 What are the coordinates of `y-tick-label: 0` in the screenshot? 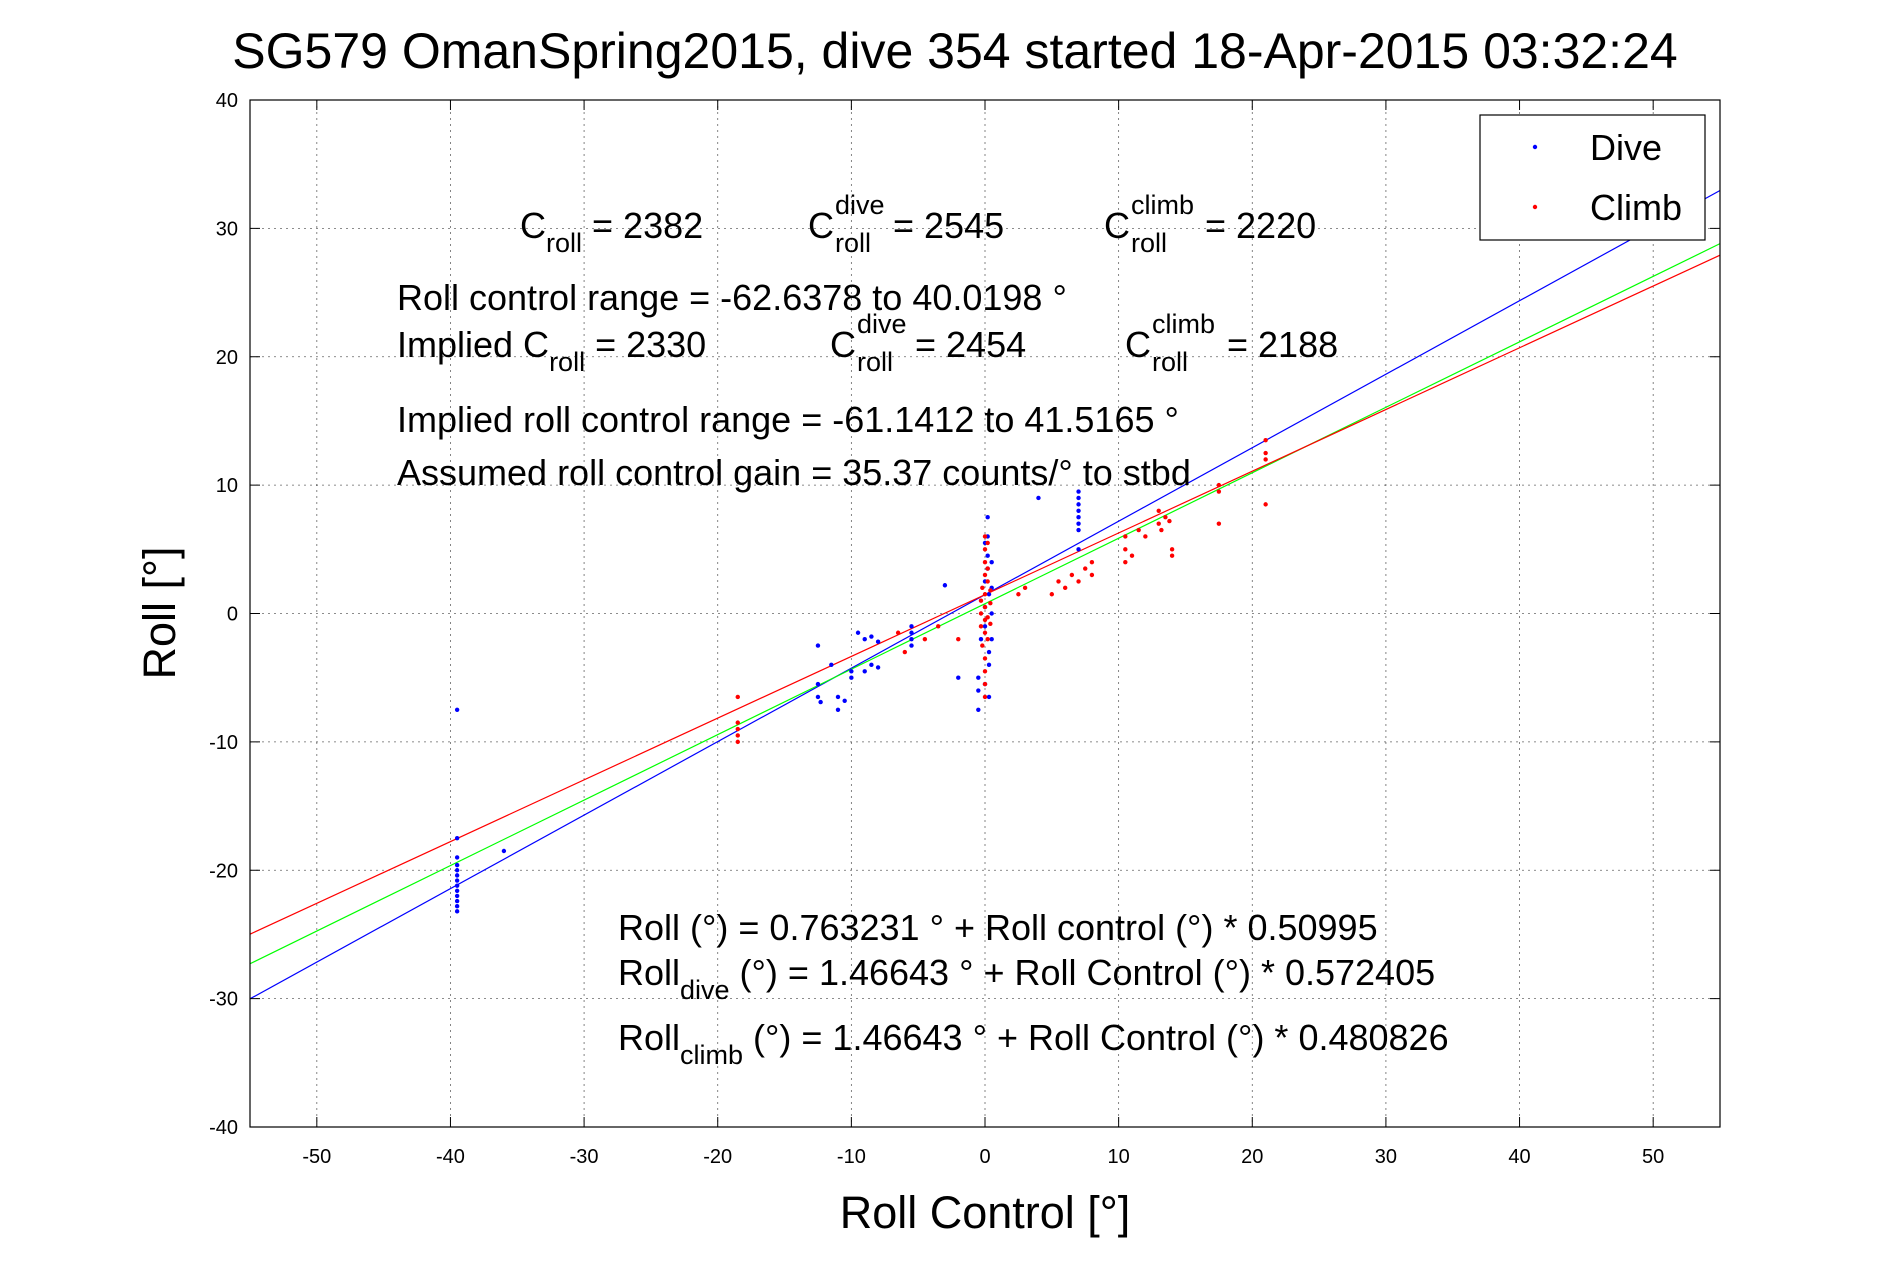 It's located at (232, 615).